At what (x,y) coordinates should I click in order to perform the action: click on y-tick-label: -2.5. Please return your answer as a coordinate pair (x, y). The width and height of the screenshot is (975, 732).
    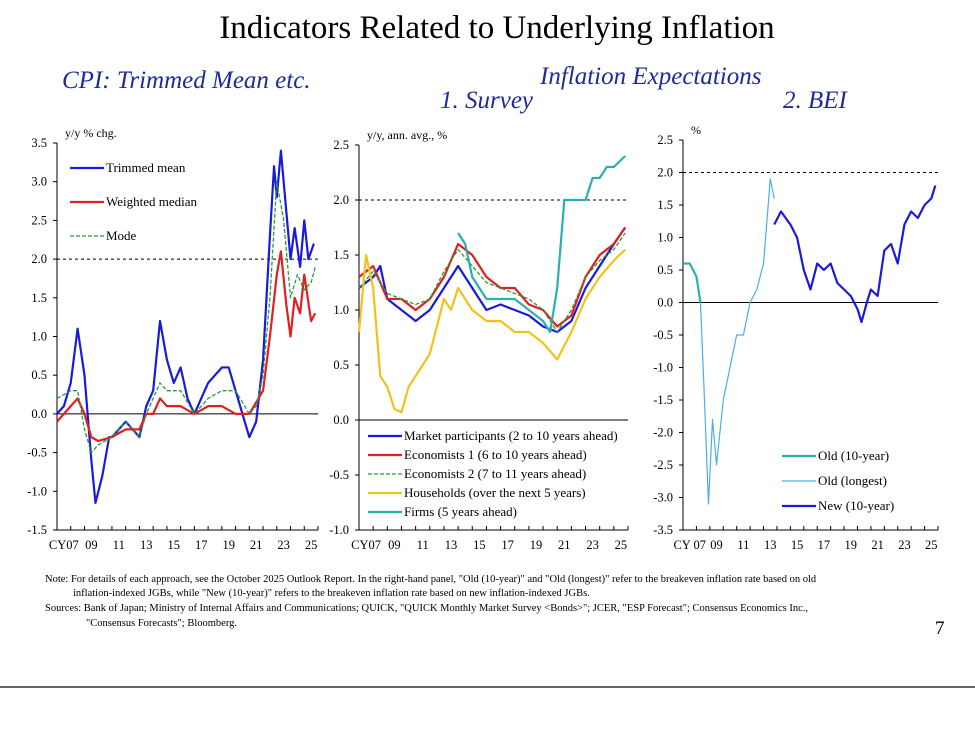
    Looking at the image, I should click on (663, 465).